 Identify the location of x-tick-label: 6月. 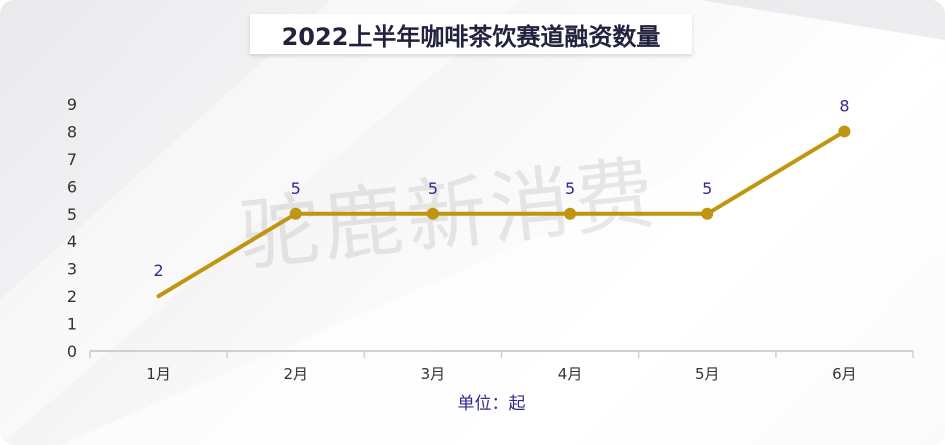
(844, 374).